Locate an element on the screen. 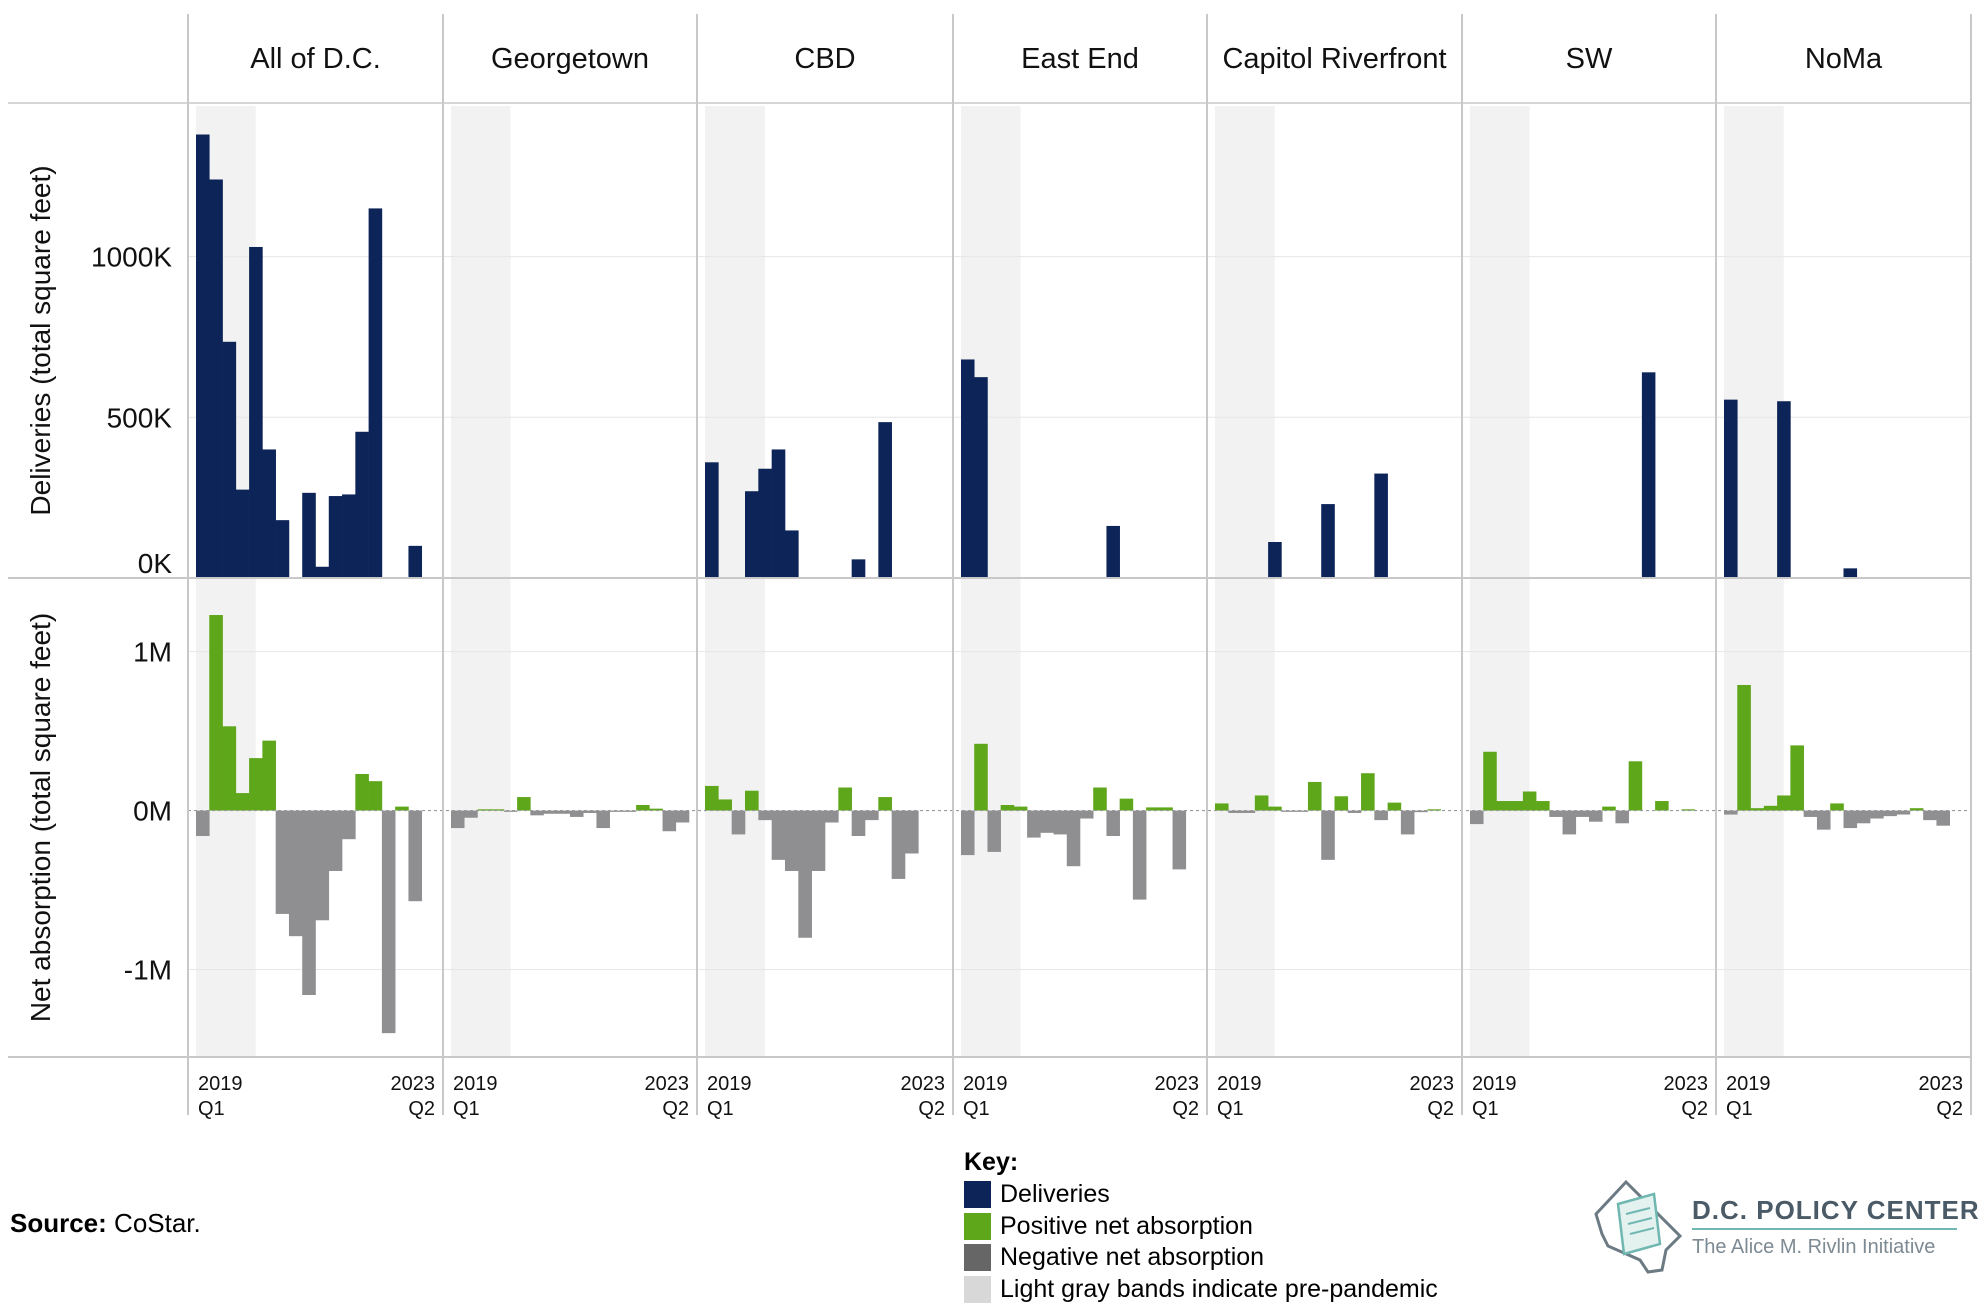 The height and width of the screenshot is (1305, 1984). logo-subtitle: The Alice M. Rivlin Initiative is located at coordinates (1813, 1247).